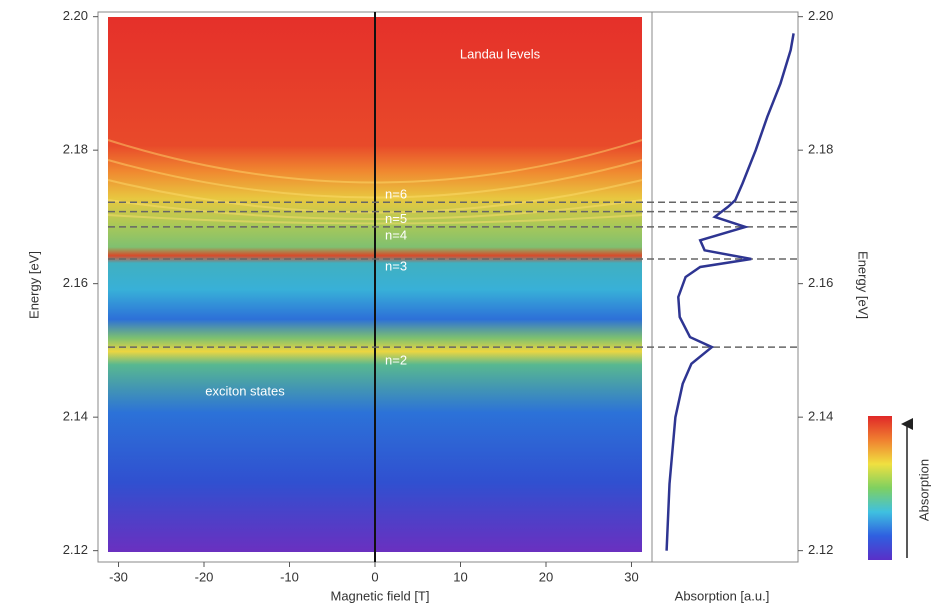  Describe the element at coordinates (880, 488) in the screenshot. I see `colorbar` at that location.